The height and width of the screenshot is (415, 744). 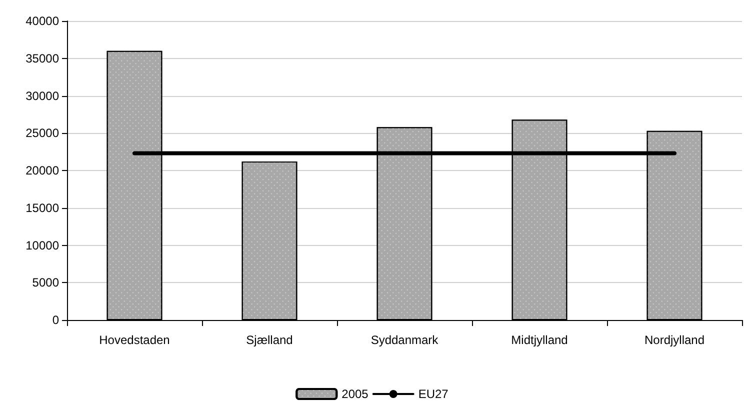 I want to click on y-tick-label: 35000, so click(x=43, y=58).